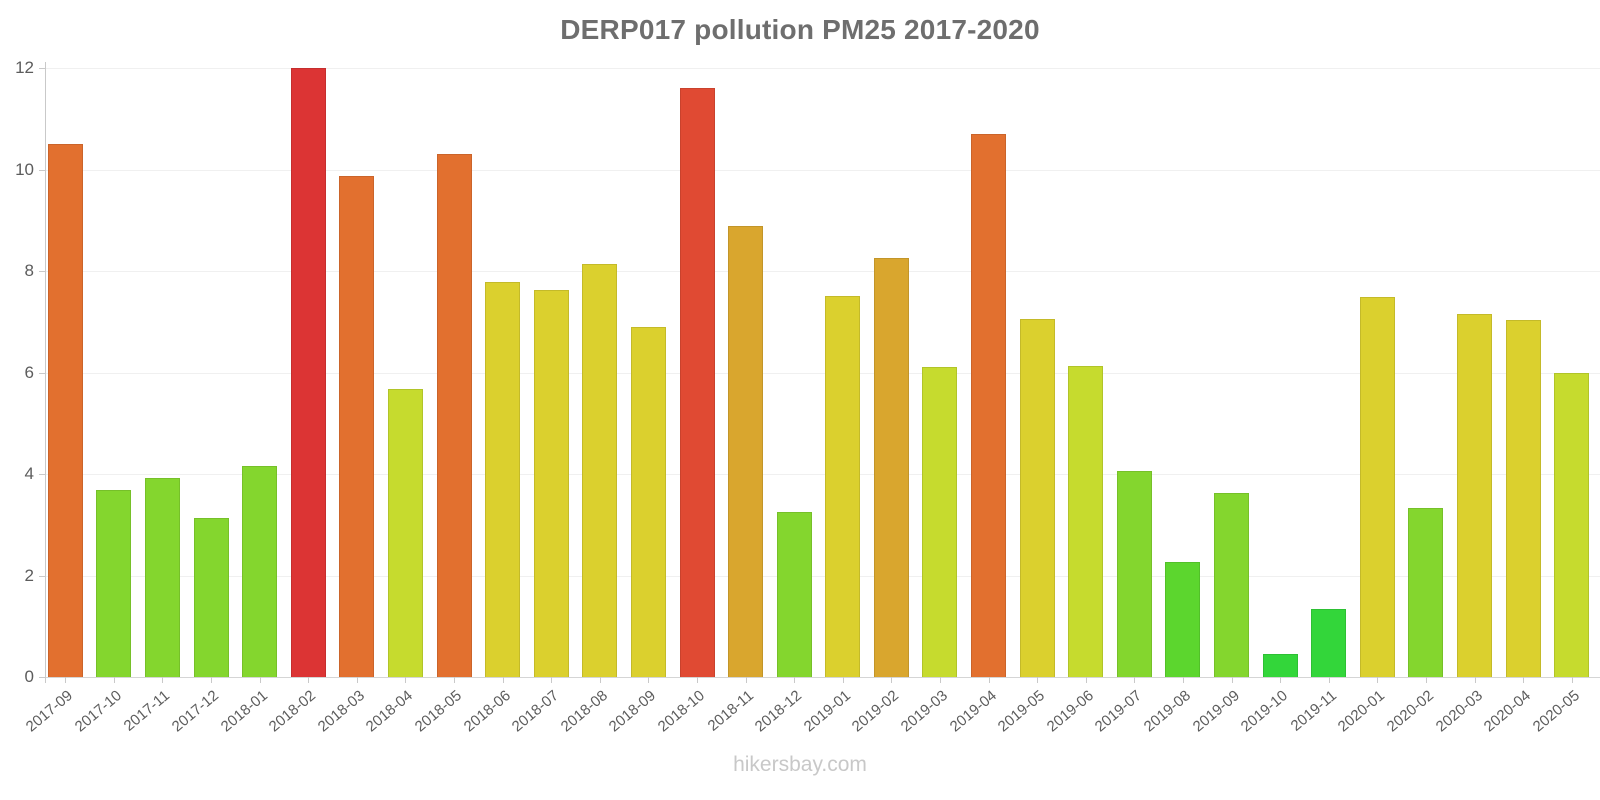 This screenshot has width=1600, height=800. What do you see at coordinates (29, 575) in the screenshot?
I see `y-tick-label: 2` at bounding box center [29, 575].